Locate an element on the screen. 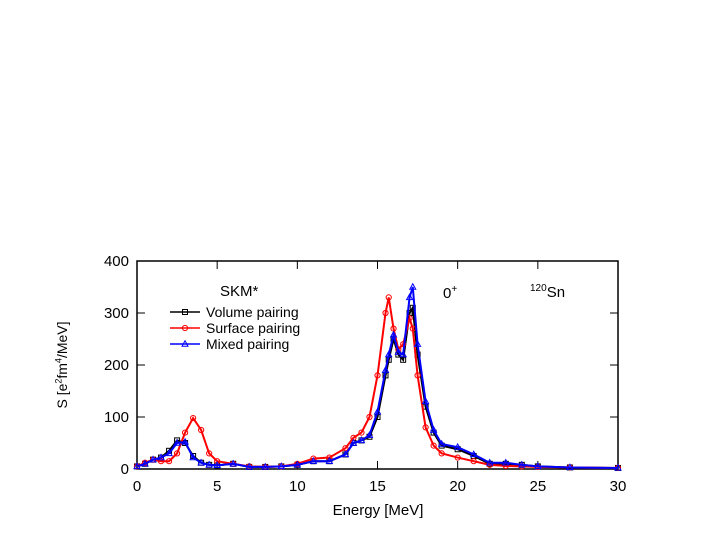 This screenshot has width=708, height=545. annotation: 0+ is located at coordinates (450, 293).